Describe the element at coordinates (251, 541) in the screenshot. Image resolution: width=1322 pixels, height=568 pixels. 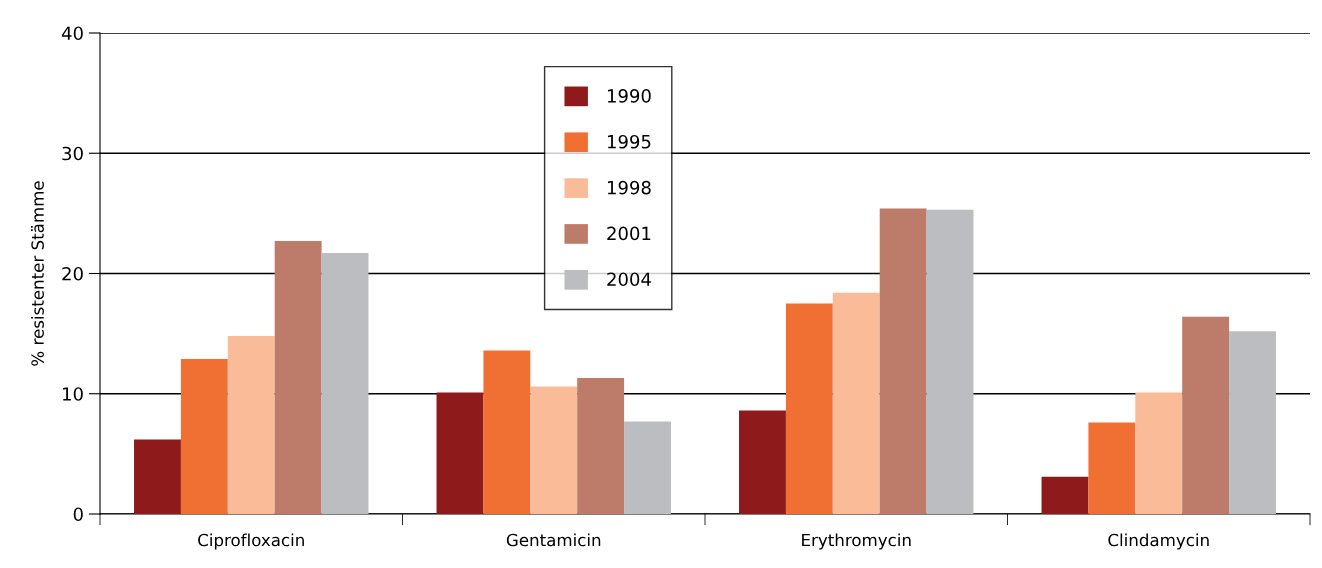
I see `x-tick-label: Ciprofloxacin` at that location.